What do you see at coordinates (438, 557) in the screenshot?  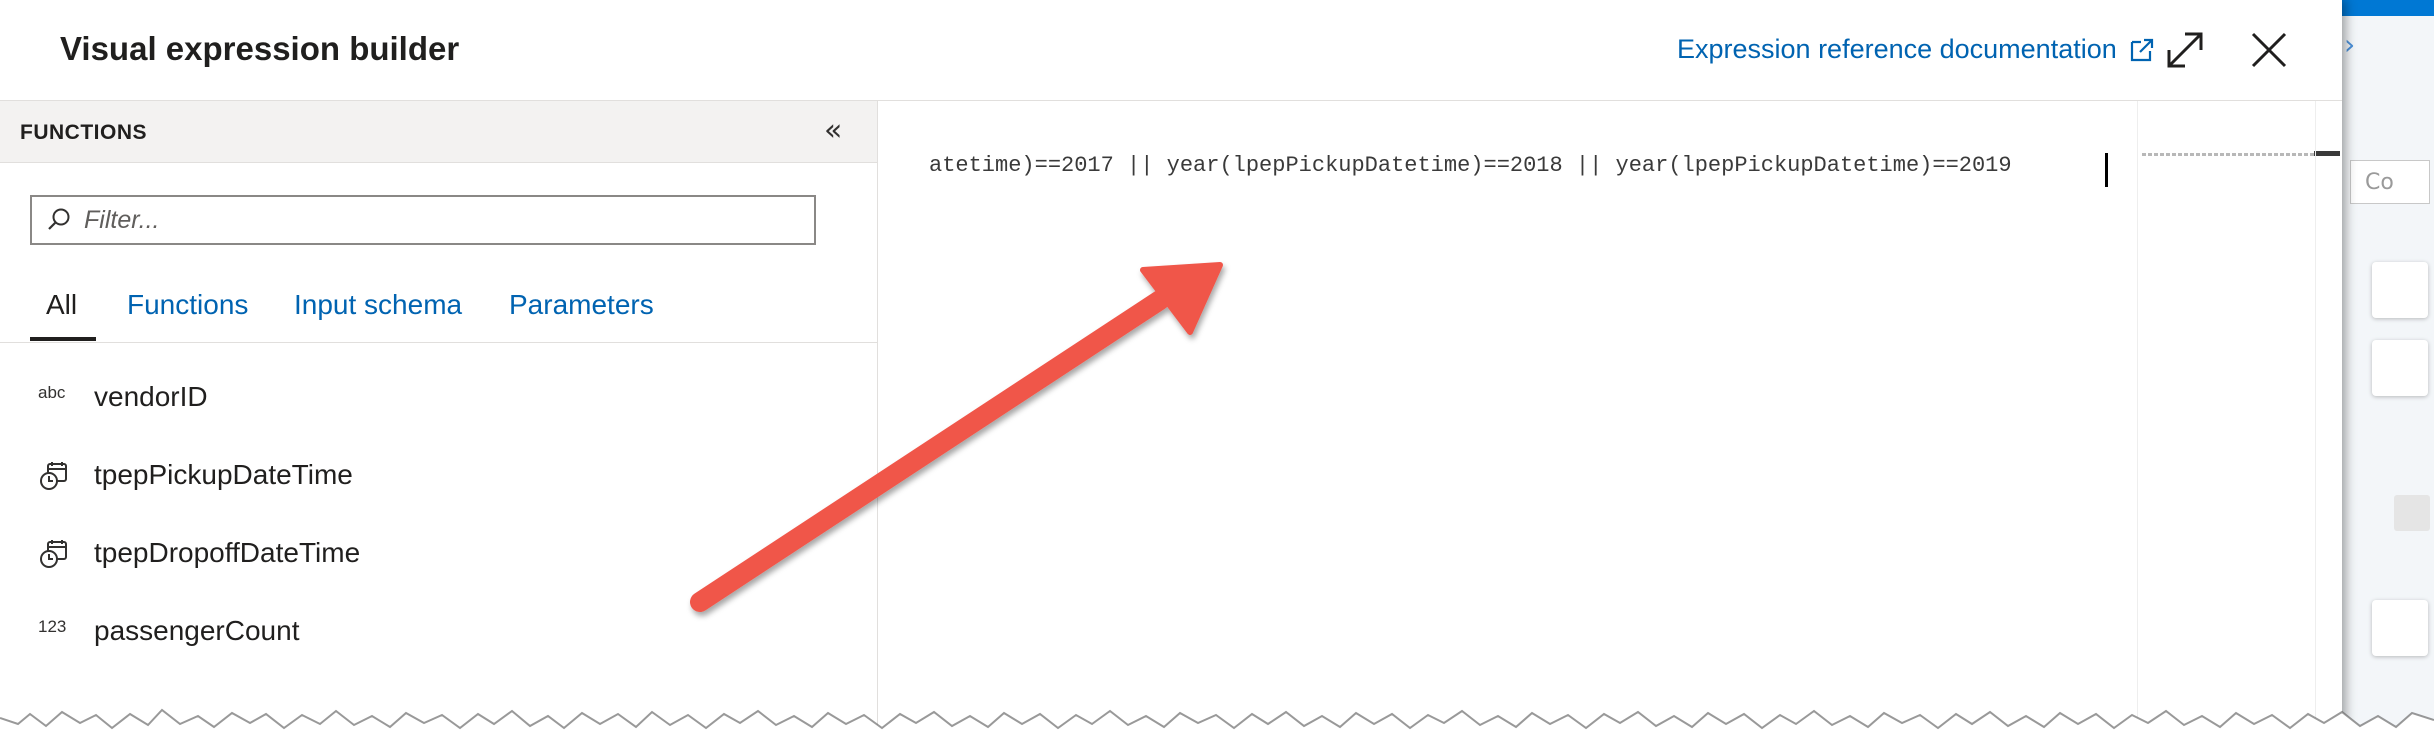 I see `list-item: tpepDropoffDateTime` at bounding box center [438, 557].